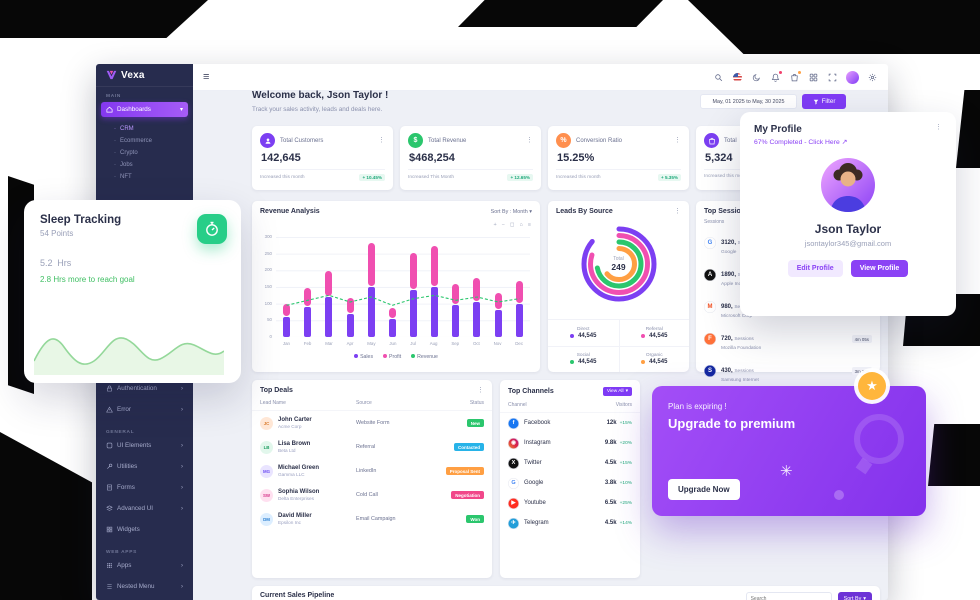 Image resolution: width=980 pixels, height=600 pixels. What do you see at coordinates (144, 466) in the screenshot?
I see `sidebar-item-utilities: Utilities ›` at bounding box center [144, 466].